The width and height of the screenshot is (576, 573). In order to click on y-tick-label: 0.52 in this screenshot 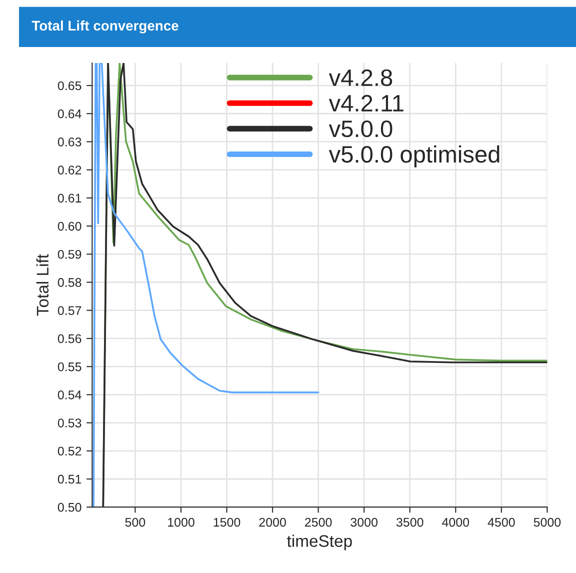, I will do `click(70, 451)`.